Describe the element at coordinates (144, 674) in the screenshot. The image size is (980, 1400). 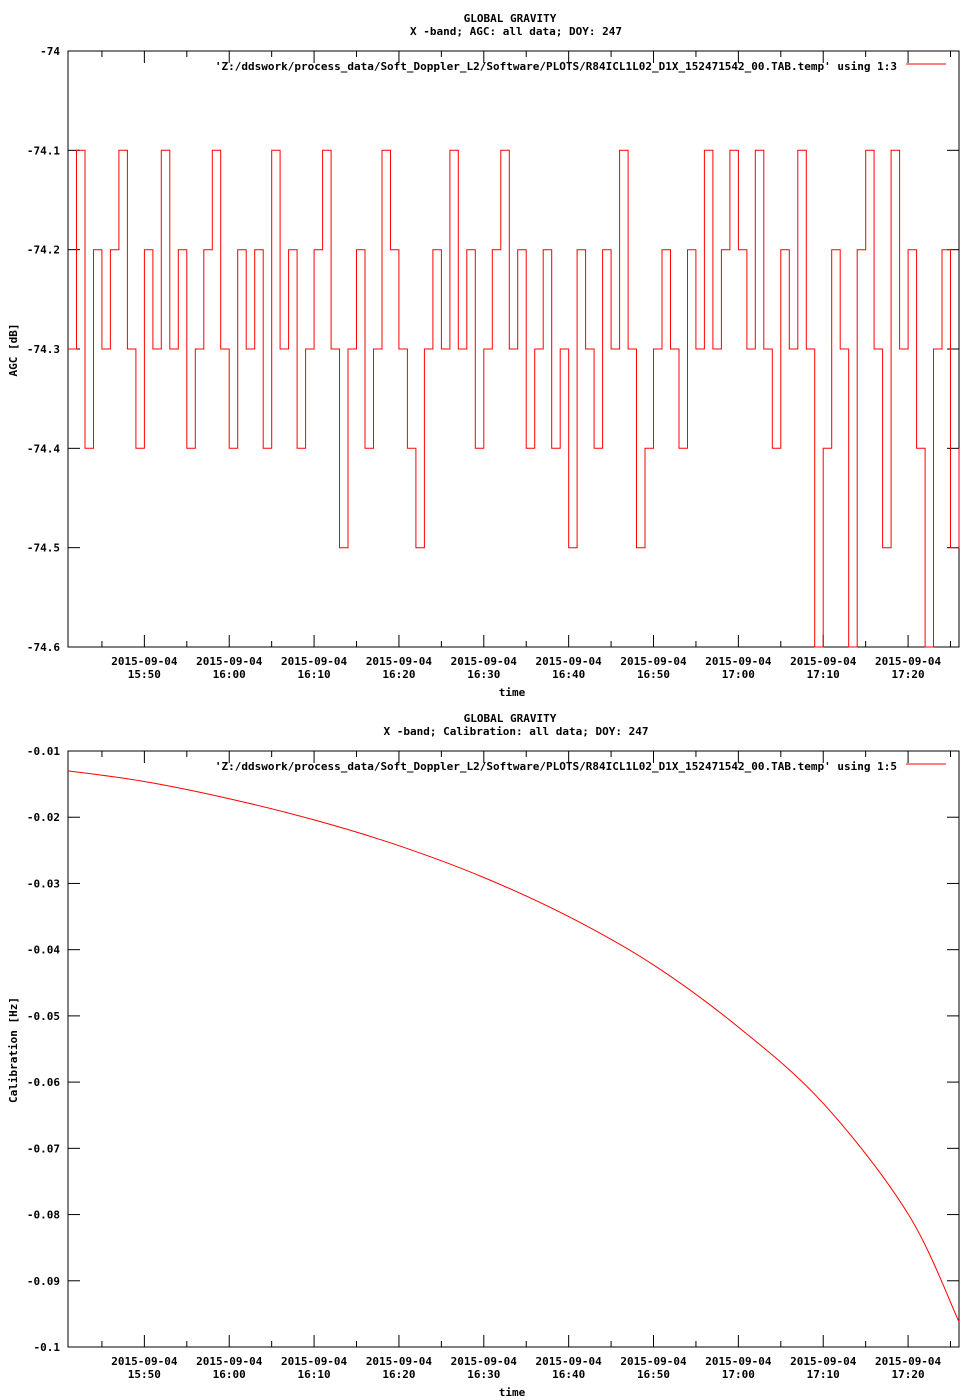
I see `agc-x-tick-time: 15:50` at that location.